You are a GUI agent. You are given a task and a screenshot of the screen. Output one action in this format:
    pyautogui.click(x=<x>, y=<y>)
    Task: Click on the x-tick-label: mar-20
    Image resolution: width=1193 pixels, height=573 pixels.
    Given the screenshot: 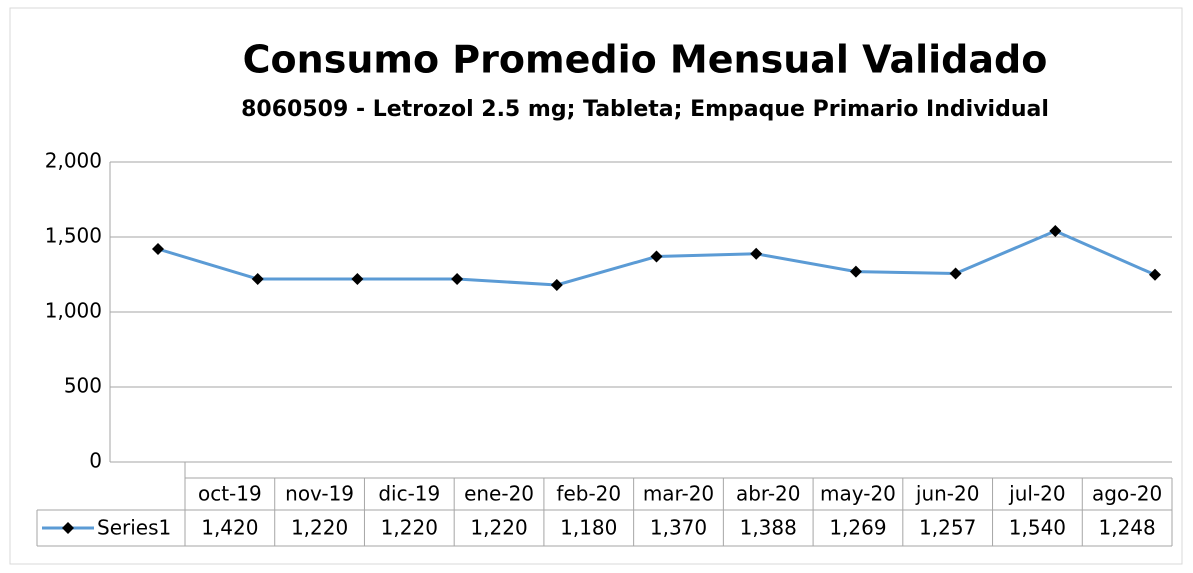 What is the action you would take?
    pyautogui.click(x=678, y=494)
    